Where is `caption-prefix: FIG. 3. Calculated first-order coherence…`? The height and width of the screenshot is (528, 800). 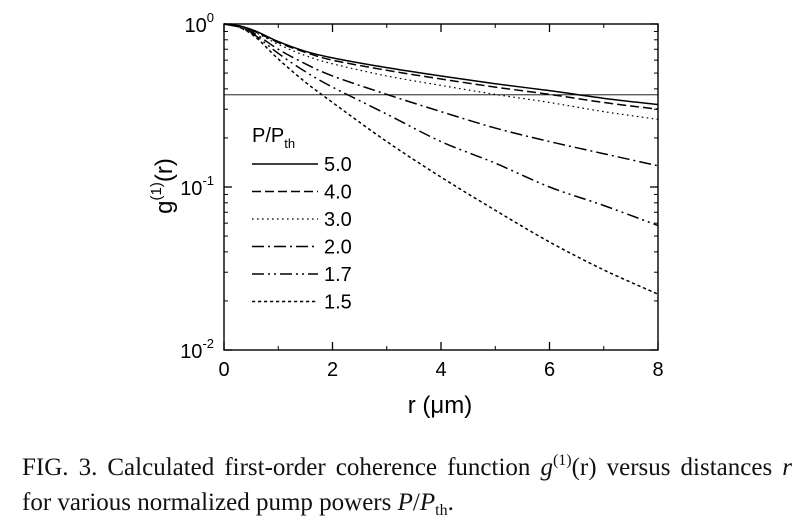
caption-prefix: FIG. 3. Calculated first-order coherence… is located at coordinates (281, 467).